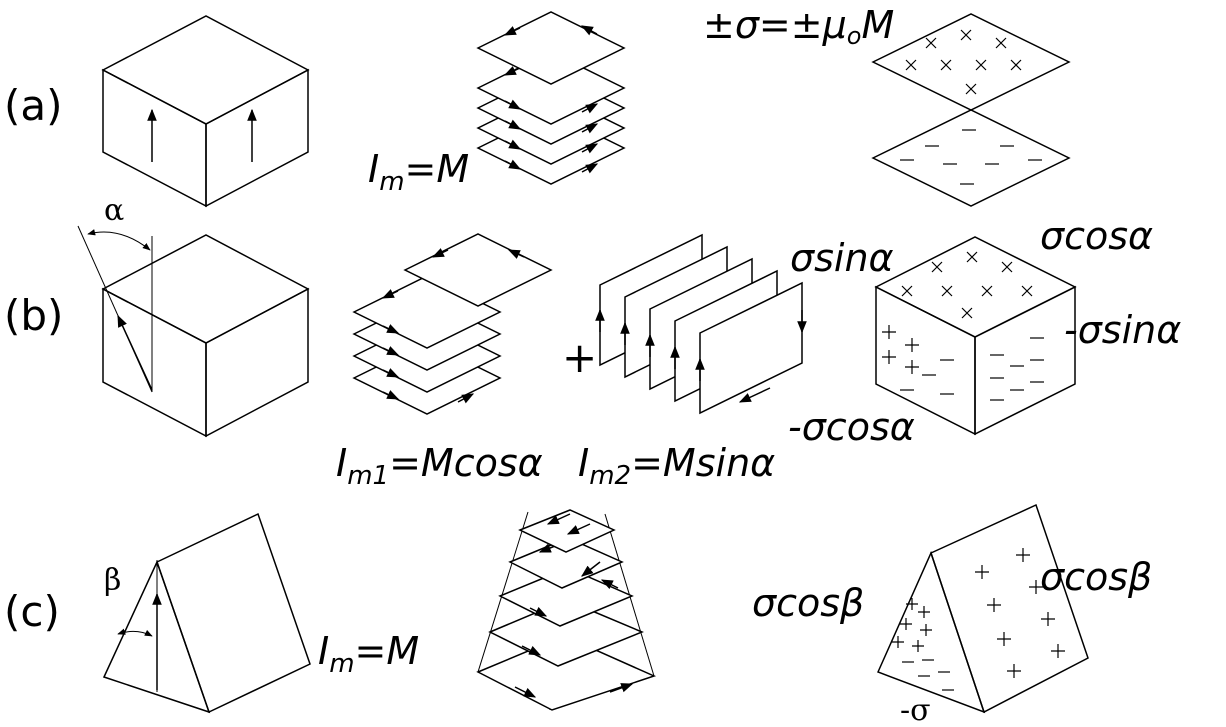  I want to click on current-eq-b2: Im2=Msinα, so click(676, 466).